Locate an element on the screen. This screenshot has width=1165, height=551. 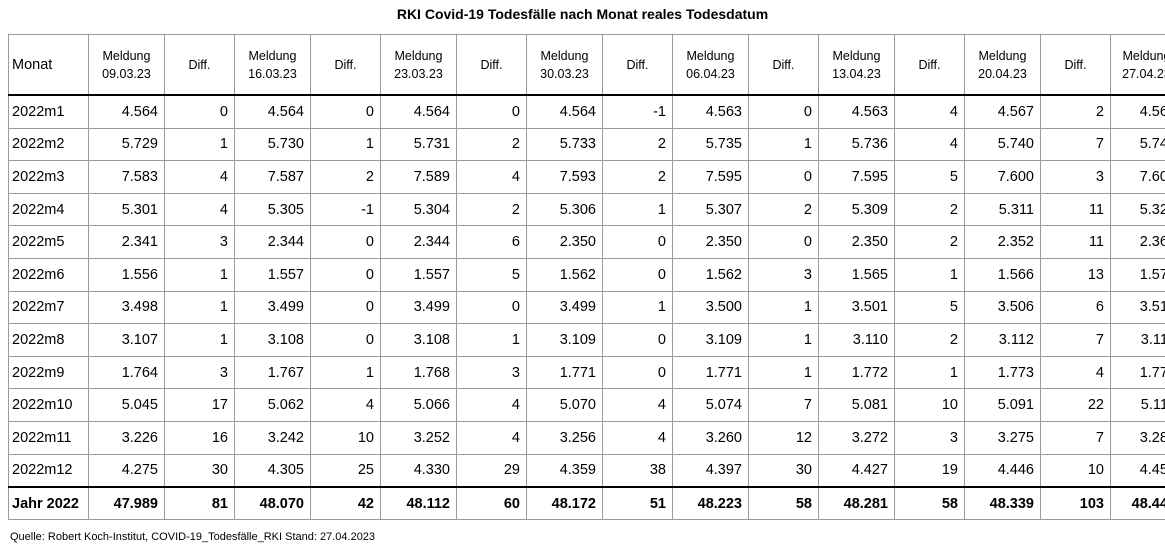
diff-cell: 29 is located at coordinates (491, 470).